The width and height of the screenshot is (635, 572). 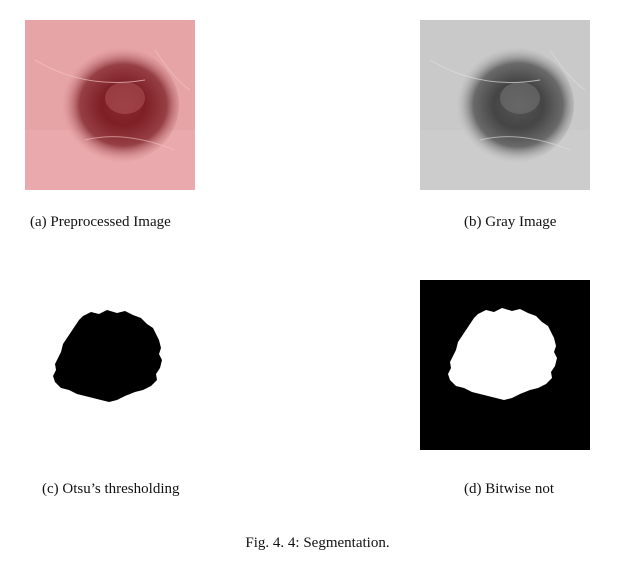 What do you see at coordinates (317, 543) in the screenshot?
I see `figure-caption: Fig. 4. 4: Segmentation.` at bounding box center [317, 543].